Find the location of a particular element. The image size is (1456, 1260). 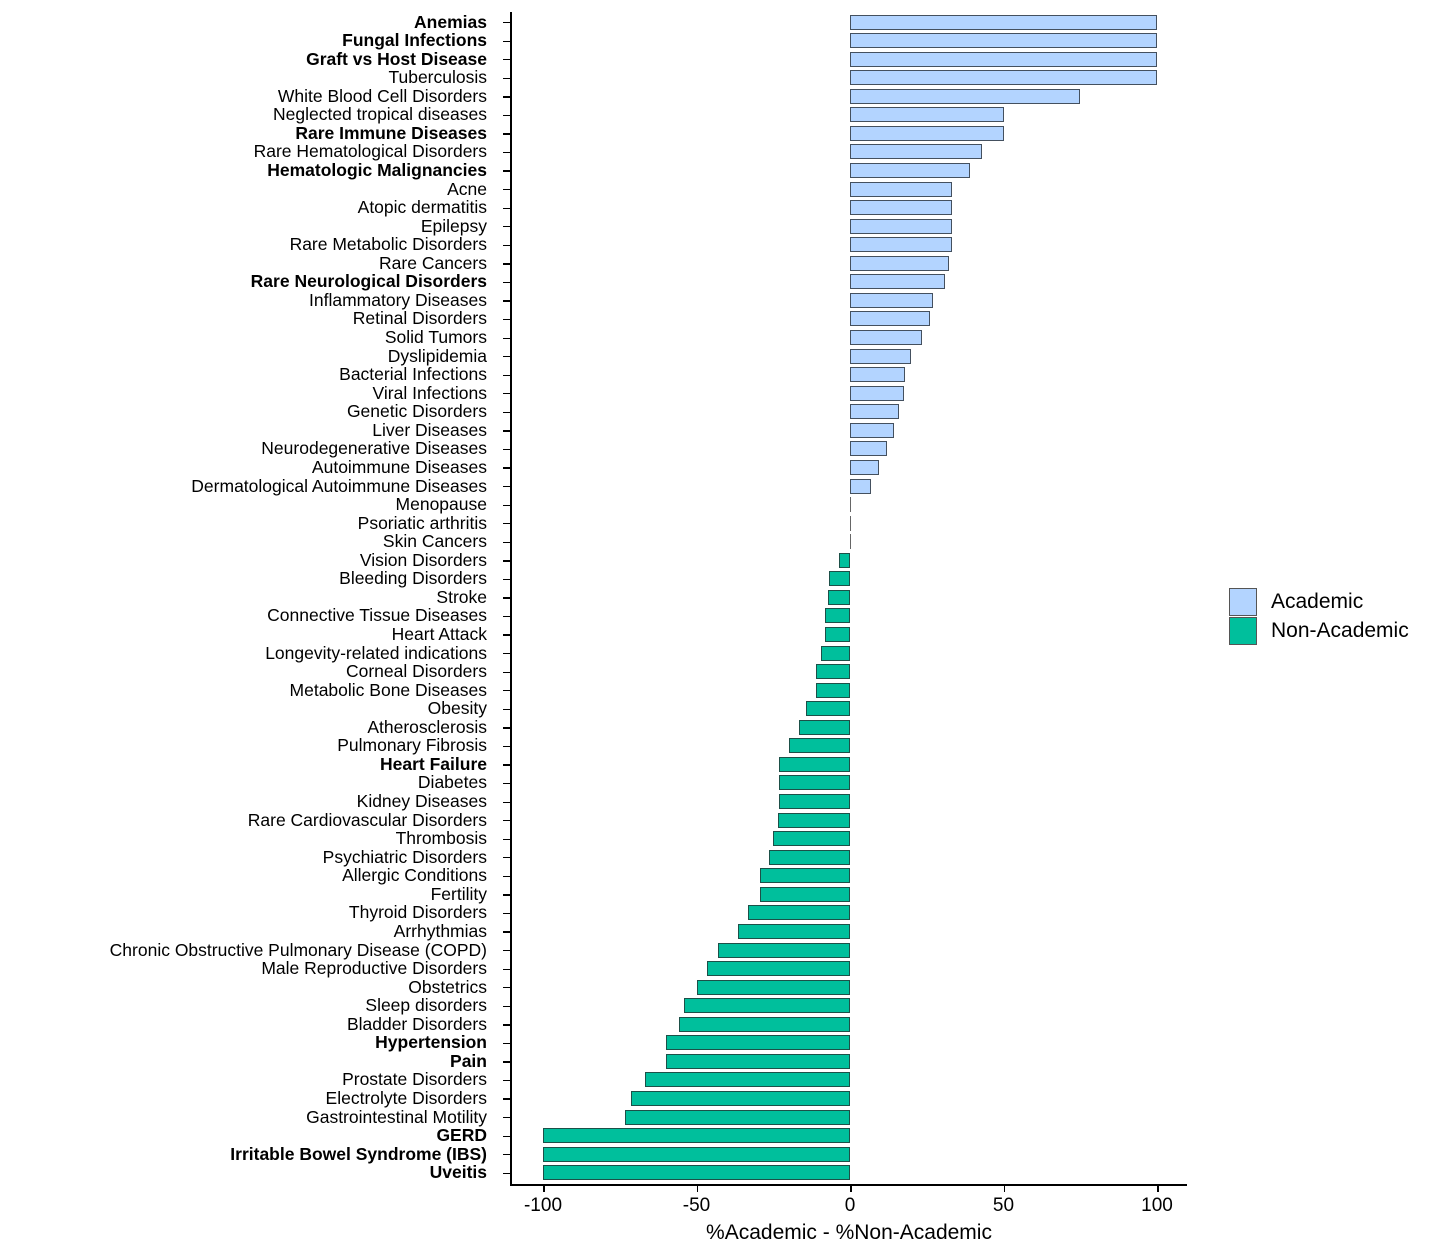

y-tick-label: Bacterial Infections is located at coordinates (413, 374).